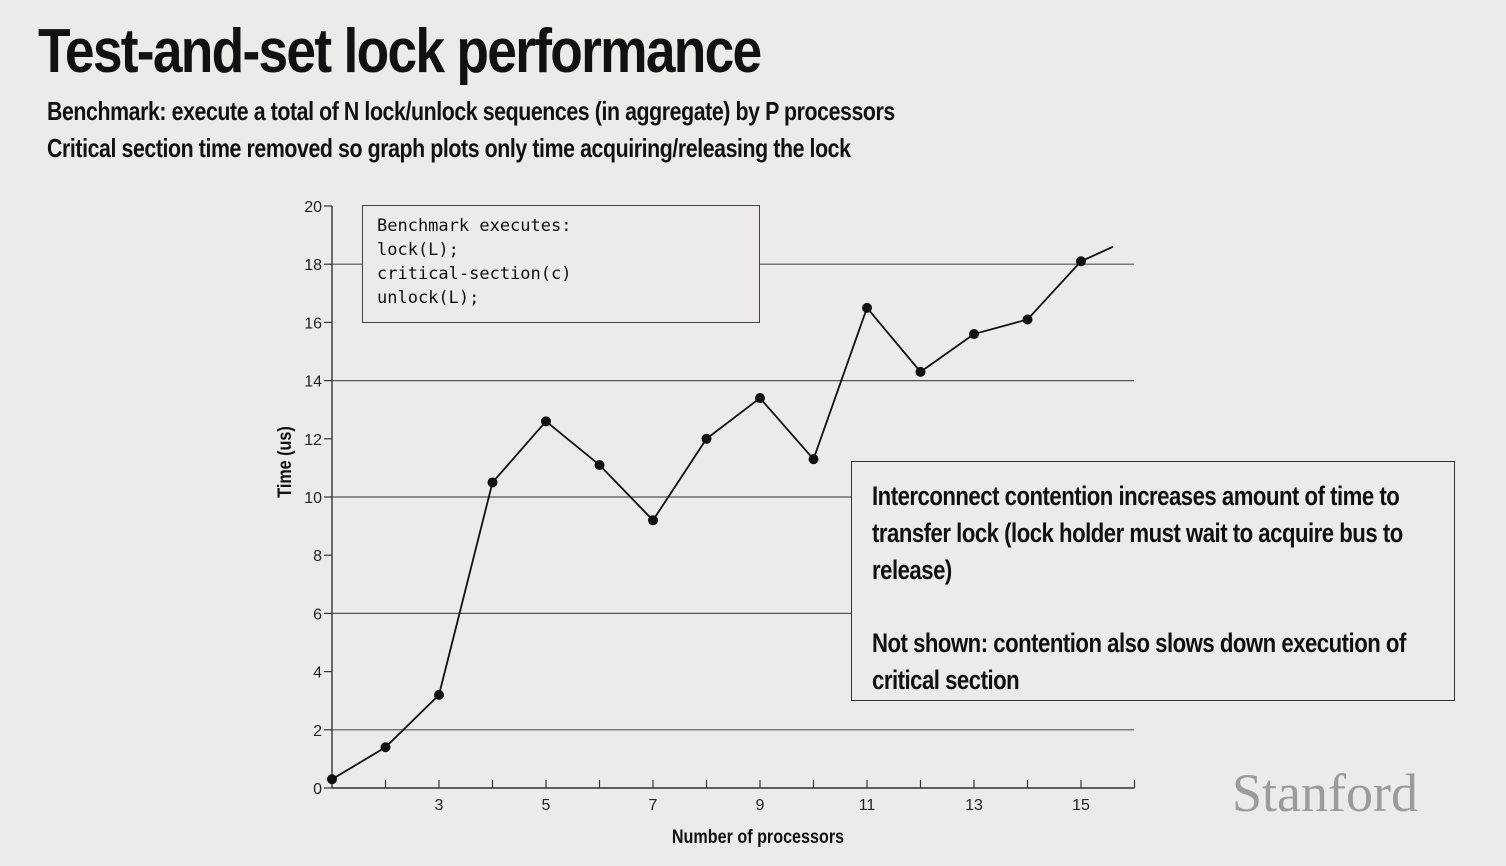 This screenshot has height=866, width=1506. Describe the element at coordinates (313, 382) in the screenshot. I see `y-tick-label: 14` at that location.